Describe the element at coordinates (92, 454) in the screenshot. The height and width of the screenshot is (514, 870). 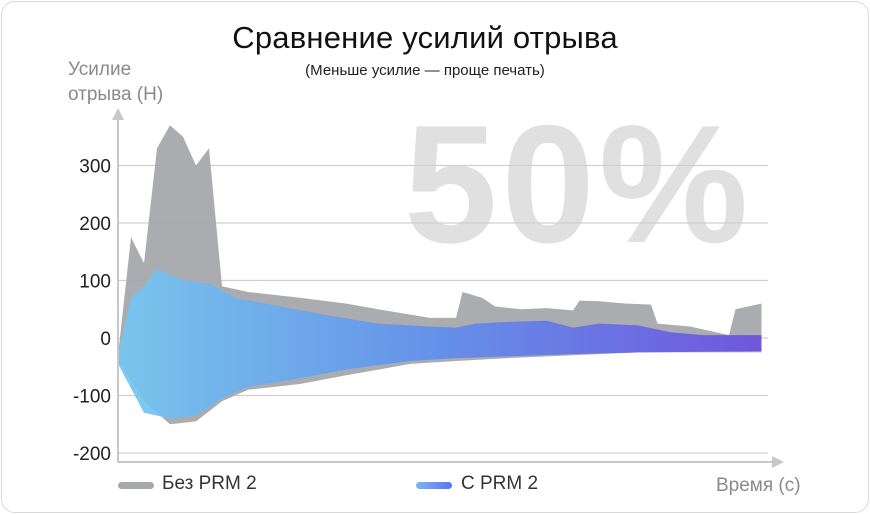
I see `y-tick-label: -200` at that location.